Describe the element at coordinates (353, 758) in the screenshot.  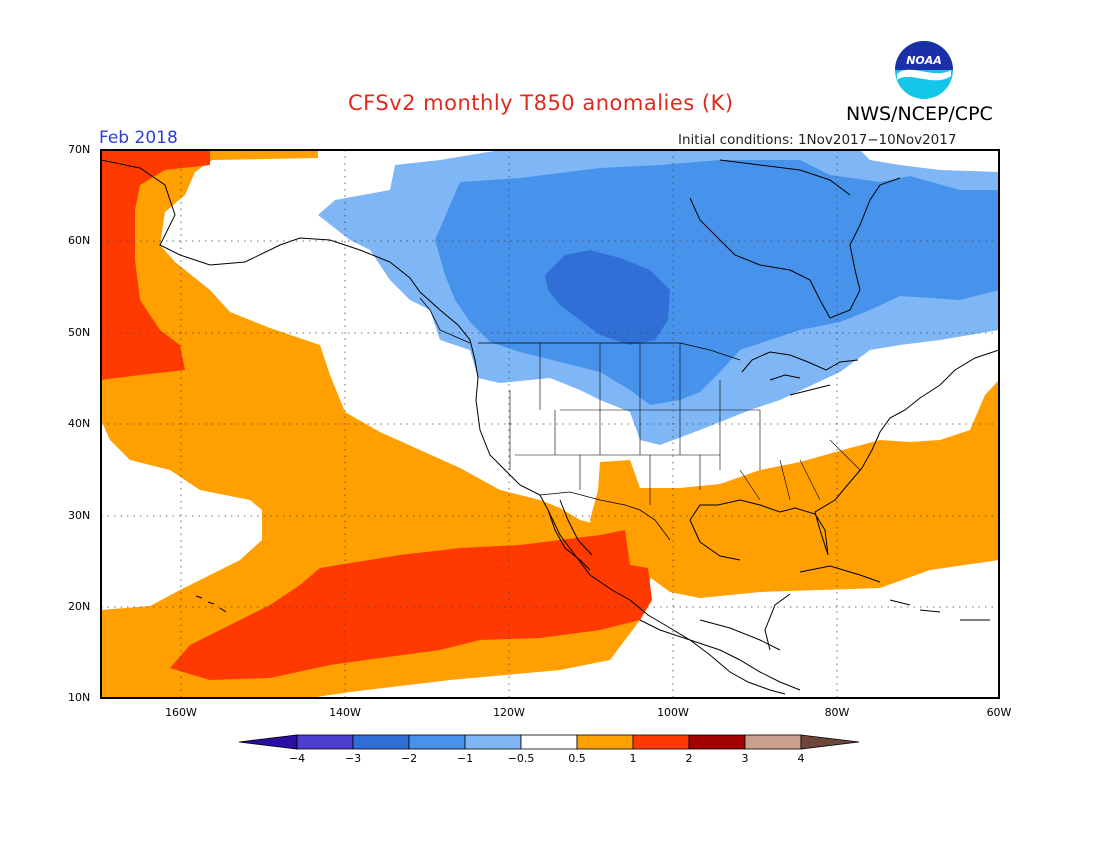
I see `colorbar-tick-label: −3` at that location.